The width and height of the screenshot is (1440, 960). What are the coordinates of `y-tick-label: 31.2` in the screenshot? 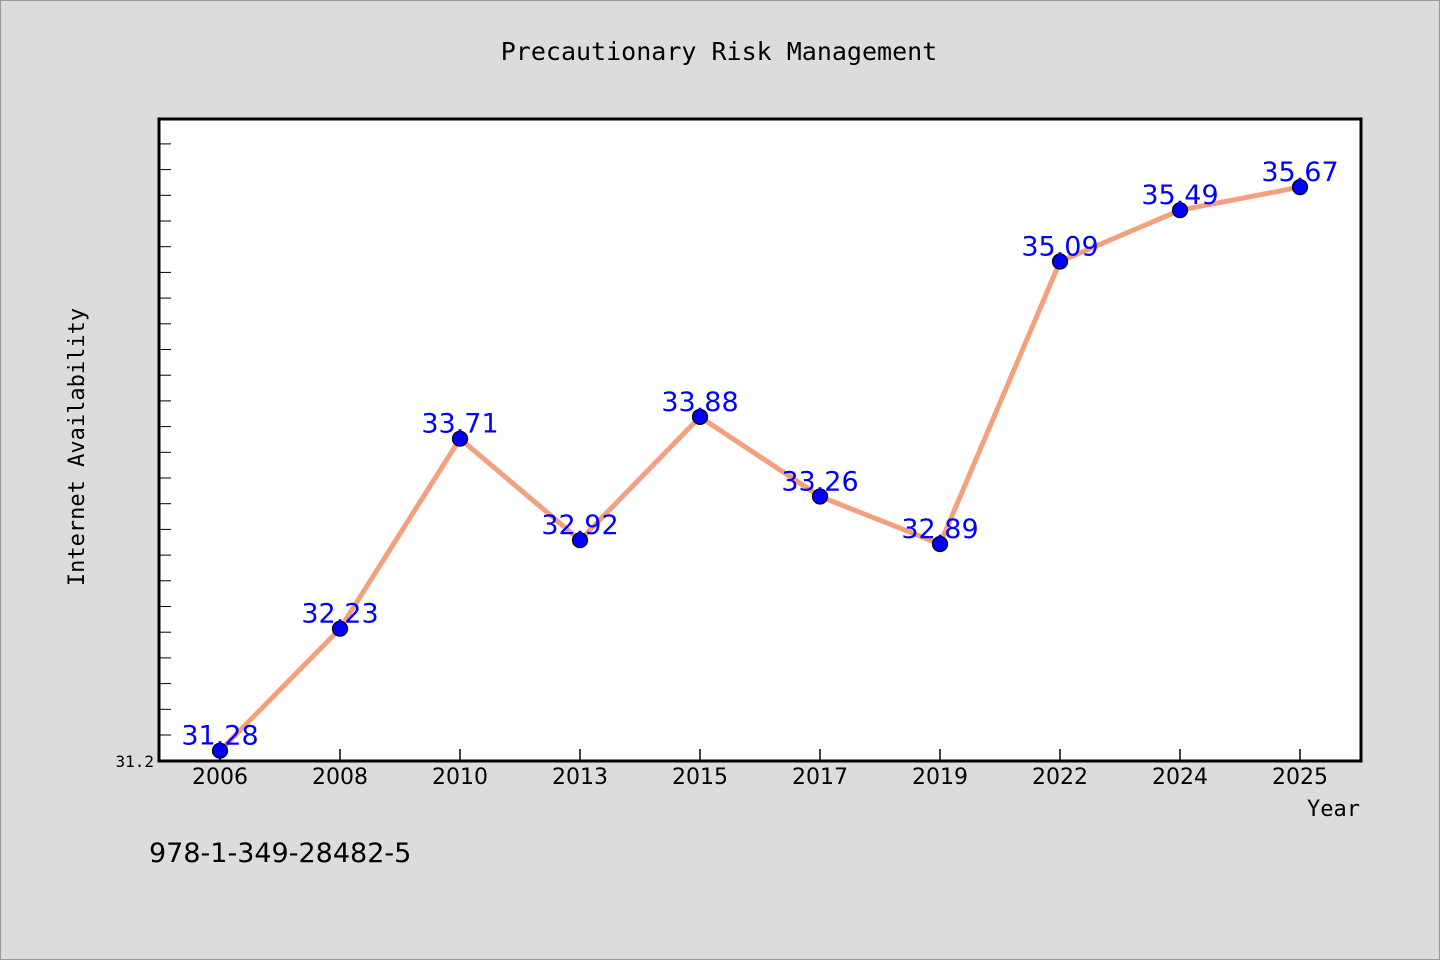 It's located at (134, 761).